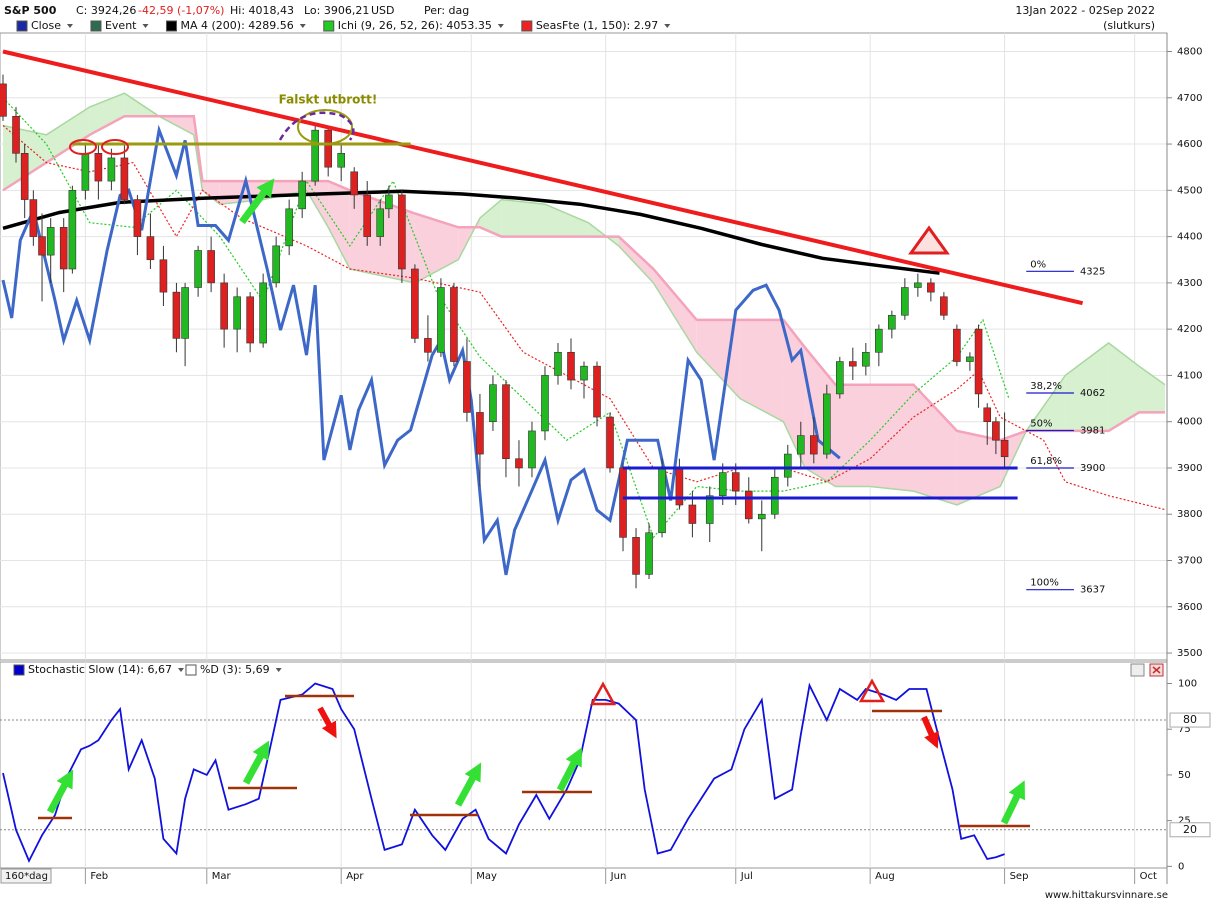 This screenshot has width=1212, height=900. Describe the element at coordinates (1189, 98) in the screenshot. I see `y-tick-label: 4700` at that location.